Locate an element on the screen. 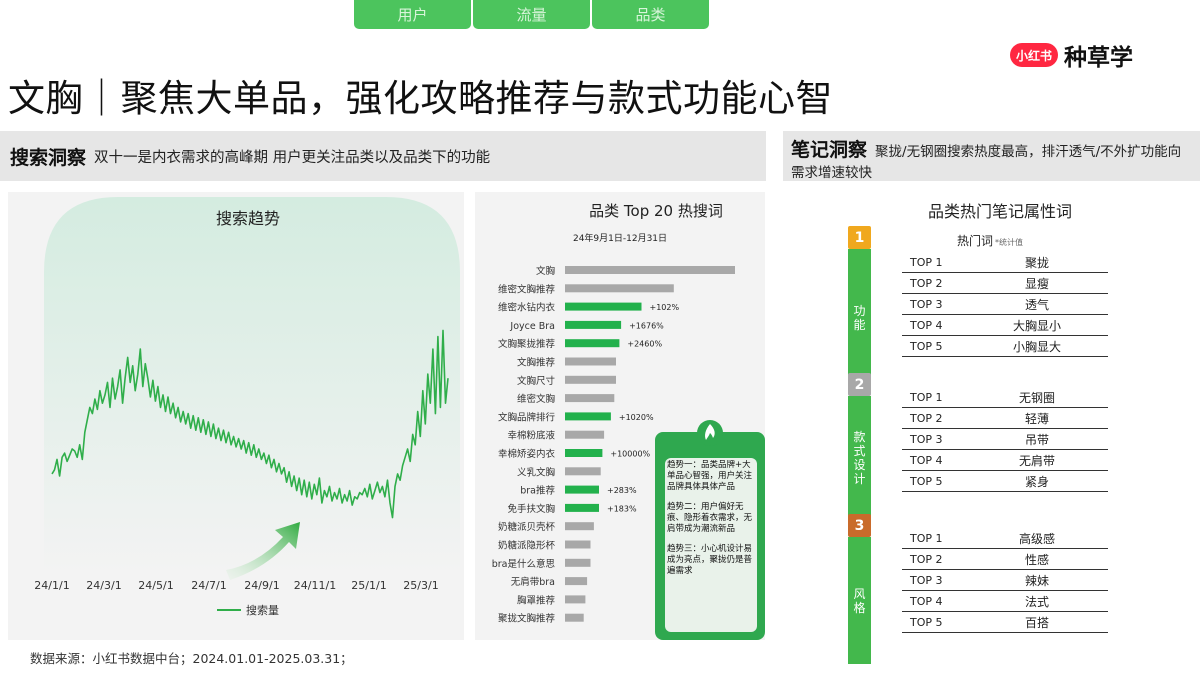 The image size is (1200, 675). bar-data-label: +183% is located at coordinates (622, 508).